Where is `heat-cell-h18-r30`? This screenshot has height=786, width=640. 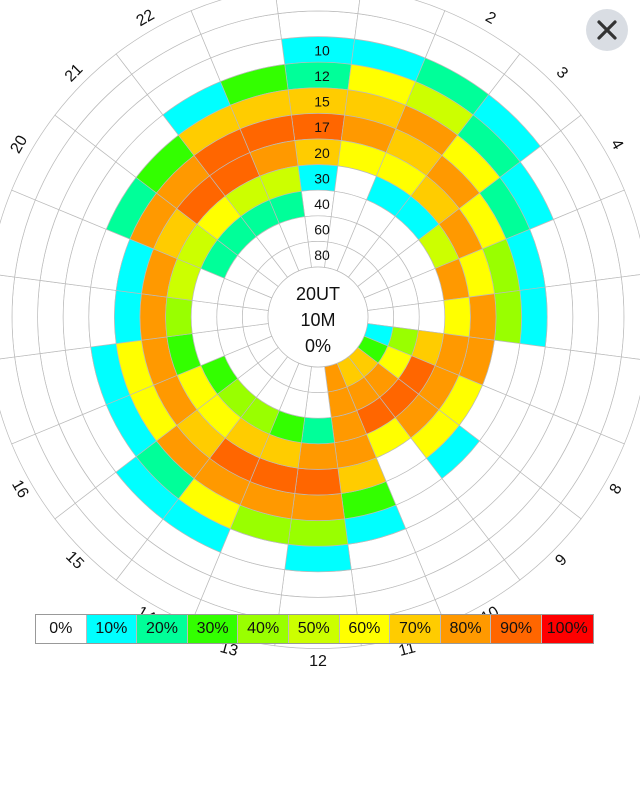 heat-cell-h18-r30 is located at coordinates (179, 317).